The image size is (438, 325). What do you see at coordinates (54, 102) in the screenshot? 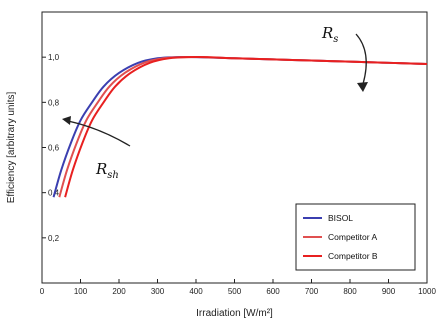
I see `y-tick-label: 0,8` at bounding box center [54, 102].